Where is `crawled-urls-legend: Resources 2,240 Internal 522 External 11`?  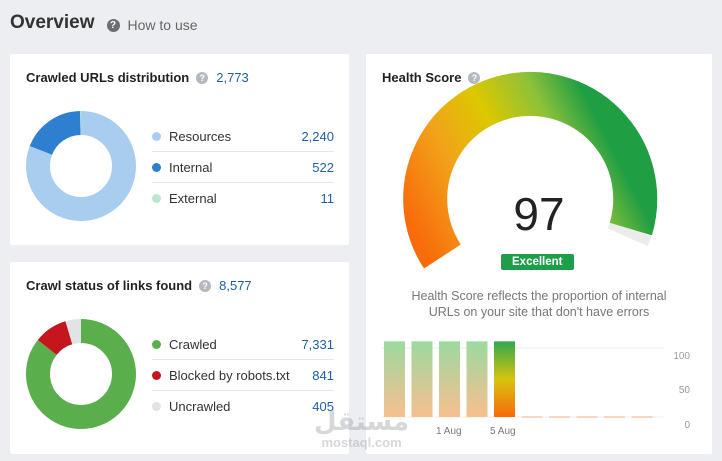 crawled-urls-legend: Resources 2,240 Internal 522 External 11 is located at coordinates (243, 167).